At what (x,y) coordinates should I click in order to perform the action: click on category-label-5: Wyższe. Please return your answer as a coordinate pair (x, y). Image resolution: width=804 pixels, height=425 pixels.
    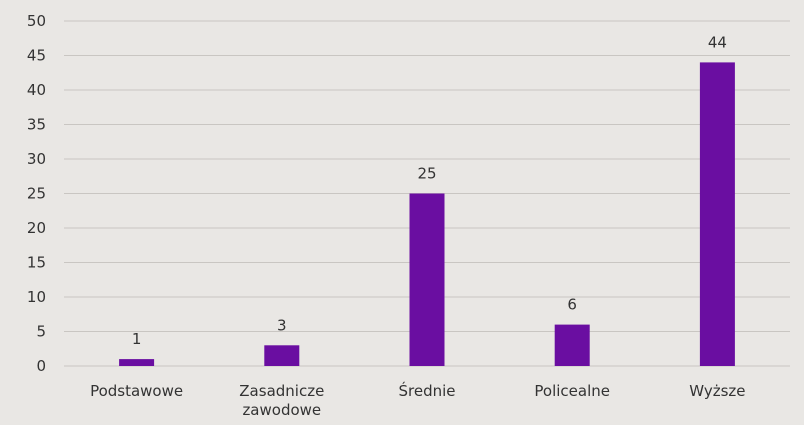
    Looking at the image, I should click on (717, 391).